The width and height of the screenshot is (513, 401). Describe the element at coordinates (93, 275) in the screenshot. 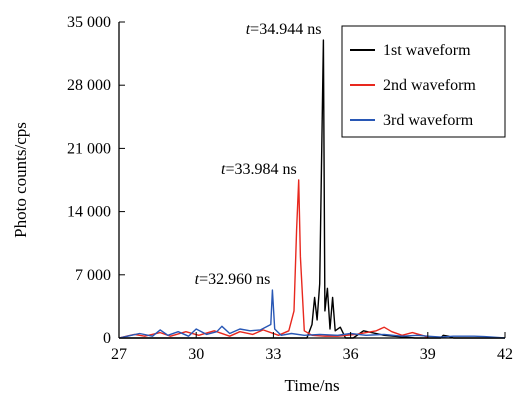

I see `y-tick-label: 7 000` at that location.